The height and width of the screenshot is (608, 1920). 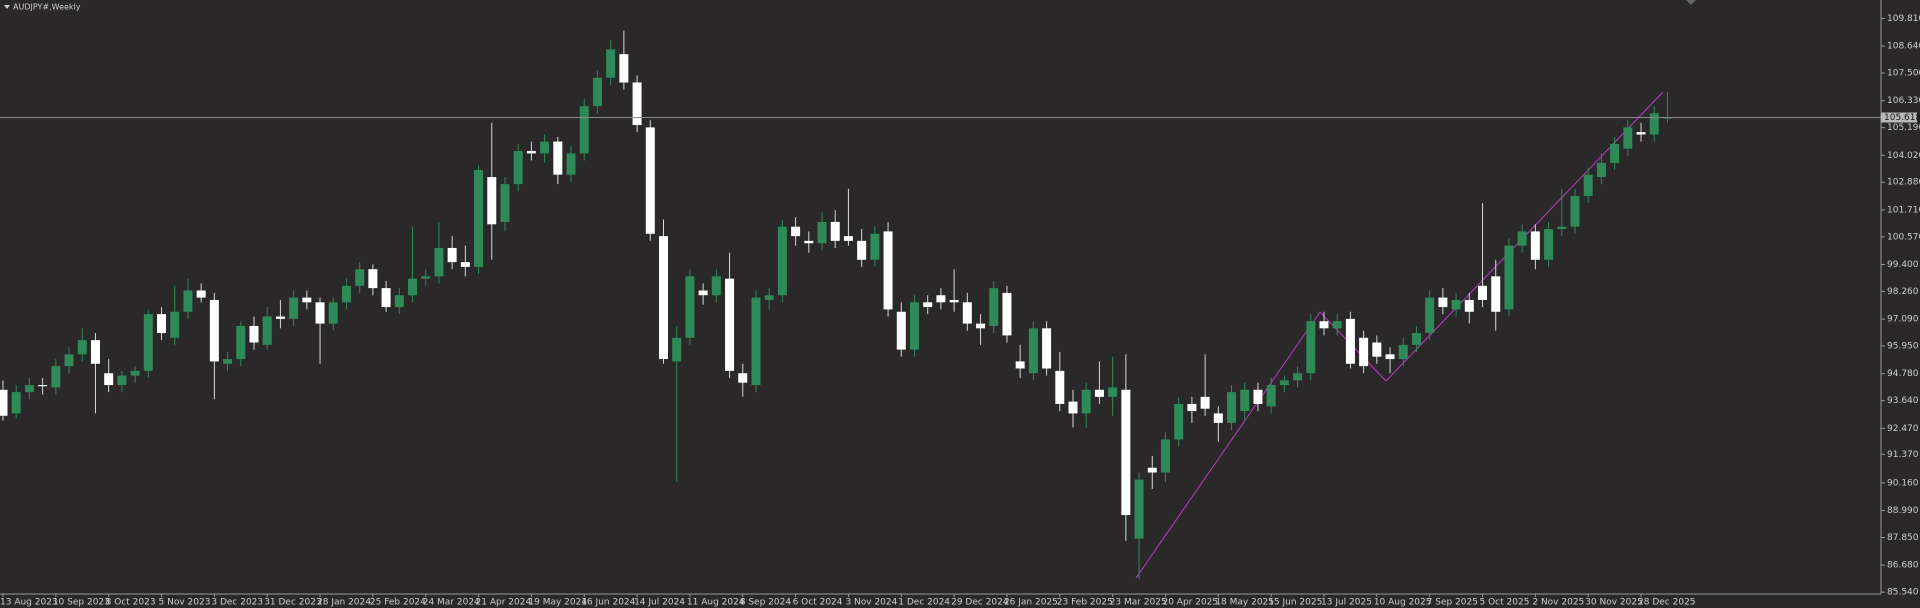 I want to click on x-tick-label: 3 Nov 2024, so click(x=871, y=603).